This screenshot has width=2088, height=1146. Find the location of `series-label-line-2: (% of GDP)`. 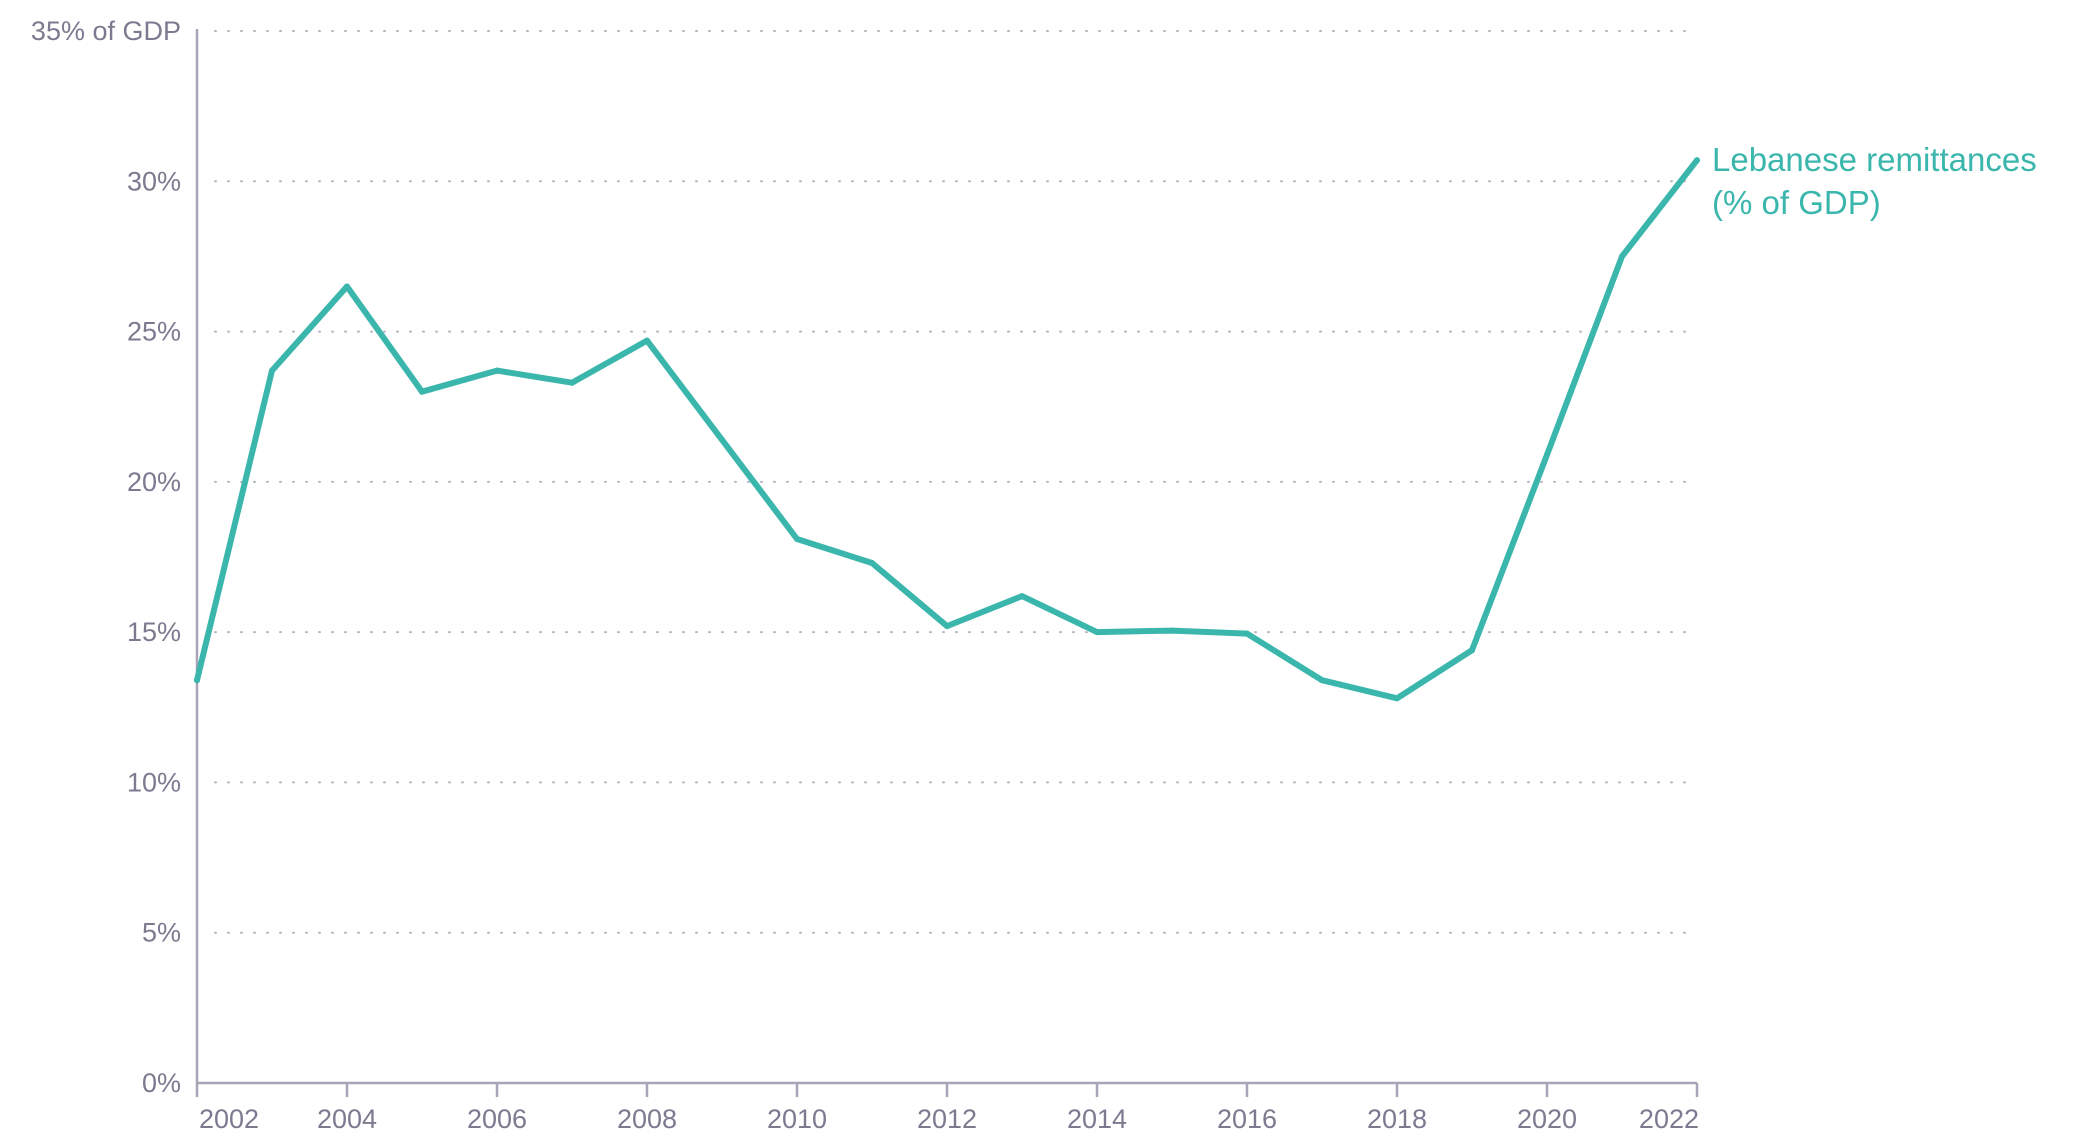

series-label-line-2: (% of GDP) is located at coordinates (1796, 202).